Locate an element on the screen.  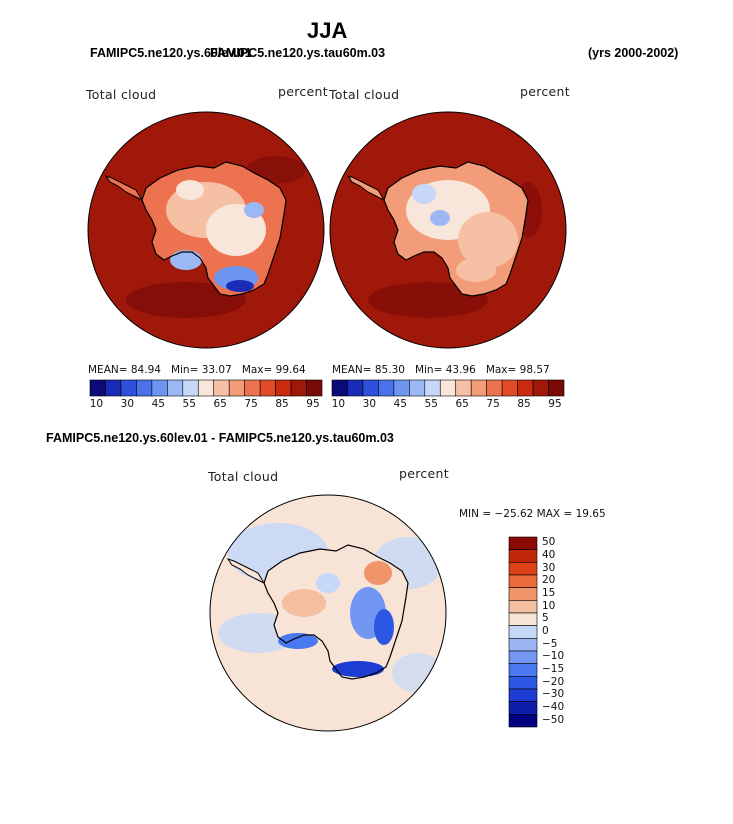
diff-colorbar-ticks: 50 40 30 20 15 10 5 0 −5 −10 −15 −20 −30 −40 −50 is located at coordinates (562, 631).